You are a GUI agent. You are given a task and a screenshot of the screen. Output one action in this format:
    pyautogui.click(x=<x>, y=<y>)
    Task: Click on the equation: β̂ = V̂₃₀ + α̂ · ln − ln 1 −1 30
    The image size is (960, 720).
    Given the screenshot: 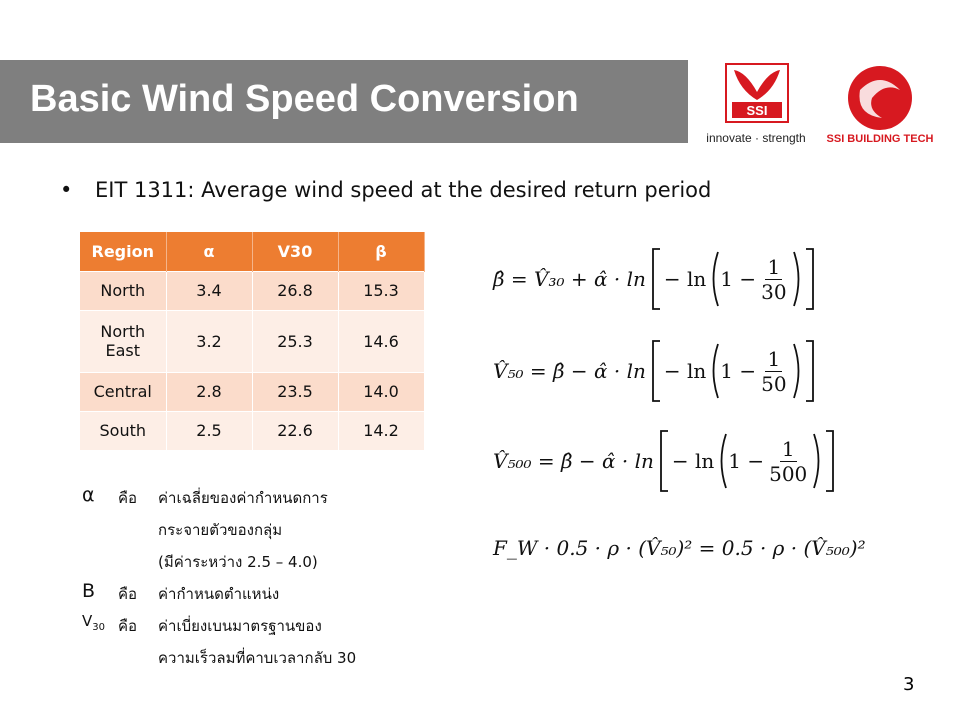 What is the action you would take?
    pyautogui.click(x=654, y=279)
    